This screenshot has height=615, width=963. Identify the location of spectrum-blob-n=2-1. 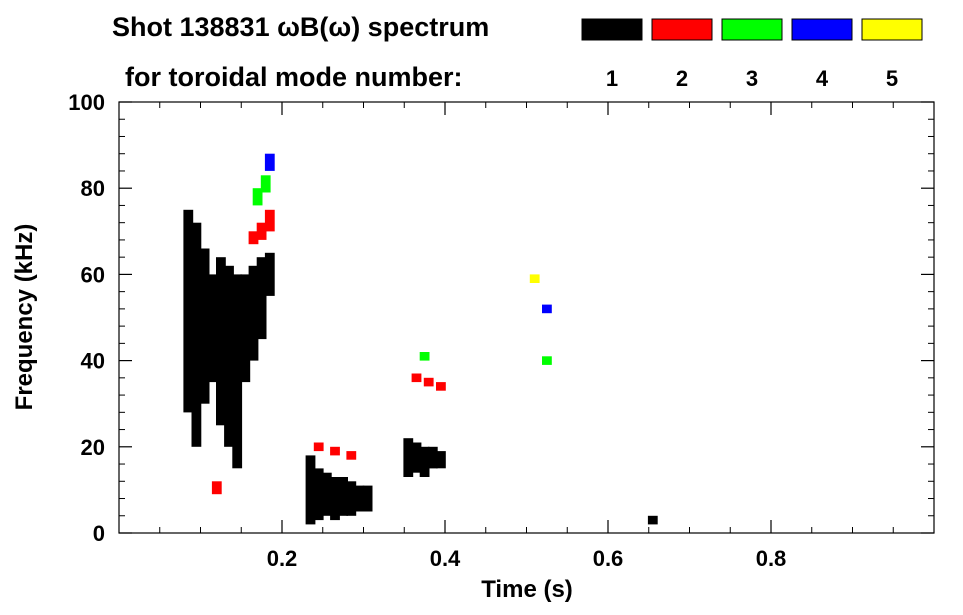
(253, 238).